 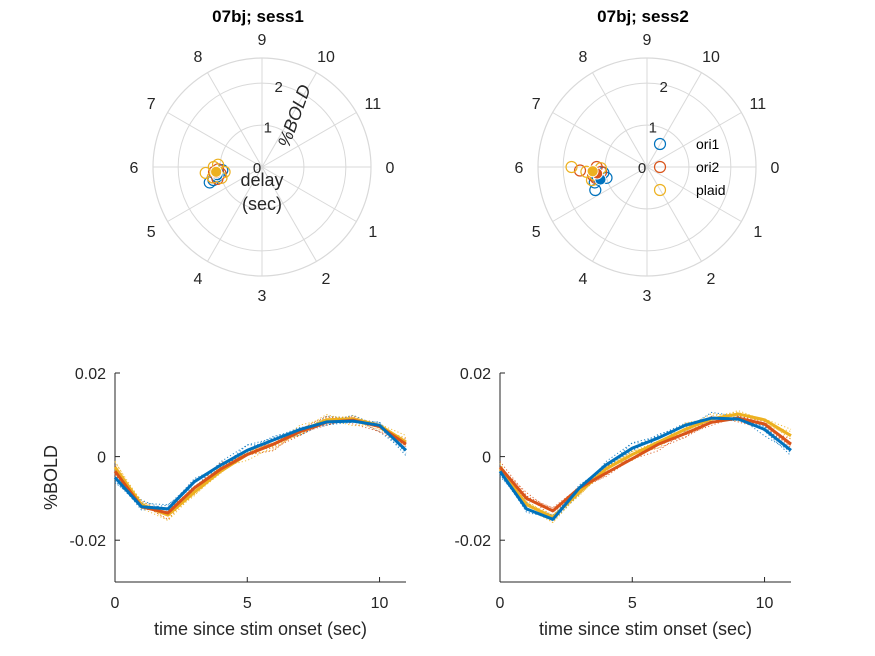 What do you see at coordinates (647, 296) in the screenshot?
I see `polar-angle-label: 3` at bounding box center [647, 296].